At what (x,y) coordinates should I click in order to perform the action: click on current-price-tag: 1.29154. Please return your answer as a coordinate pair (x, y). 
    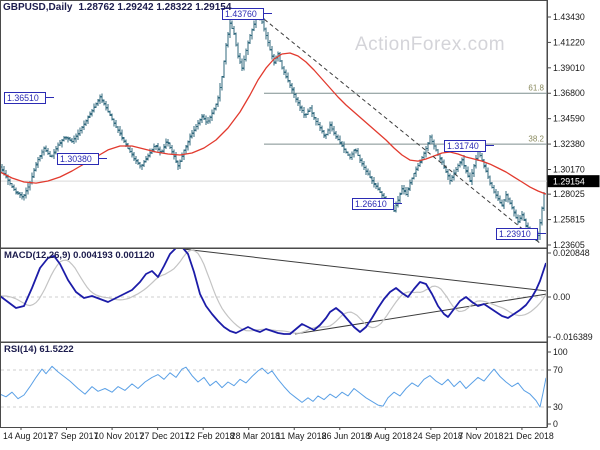
    Looking at the image, I should click on (573, 181).